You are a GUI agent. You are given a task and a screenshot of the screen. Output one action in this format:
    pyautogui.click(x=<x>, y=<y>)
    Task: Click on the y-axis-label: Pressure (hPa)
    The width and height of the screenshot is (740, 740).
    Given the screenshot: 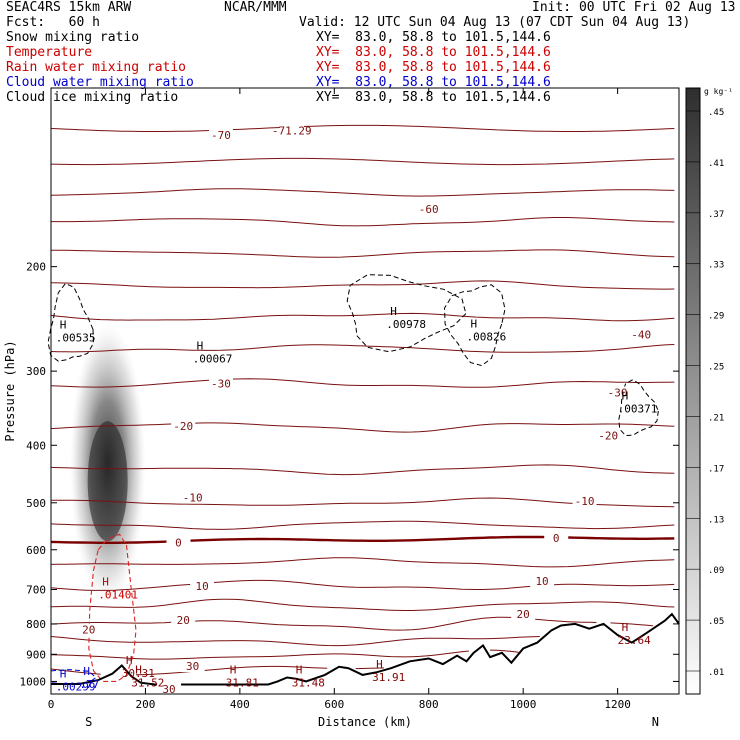 What is the action you would take?
    pyautogui.click(x=10, y=390)
    